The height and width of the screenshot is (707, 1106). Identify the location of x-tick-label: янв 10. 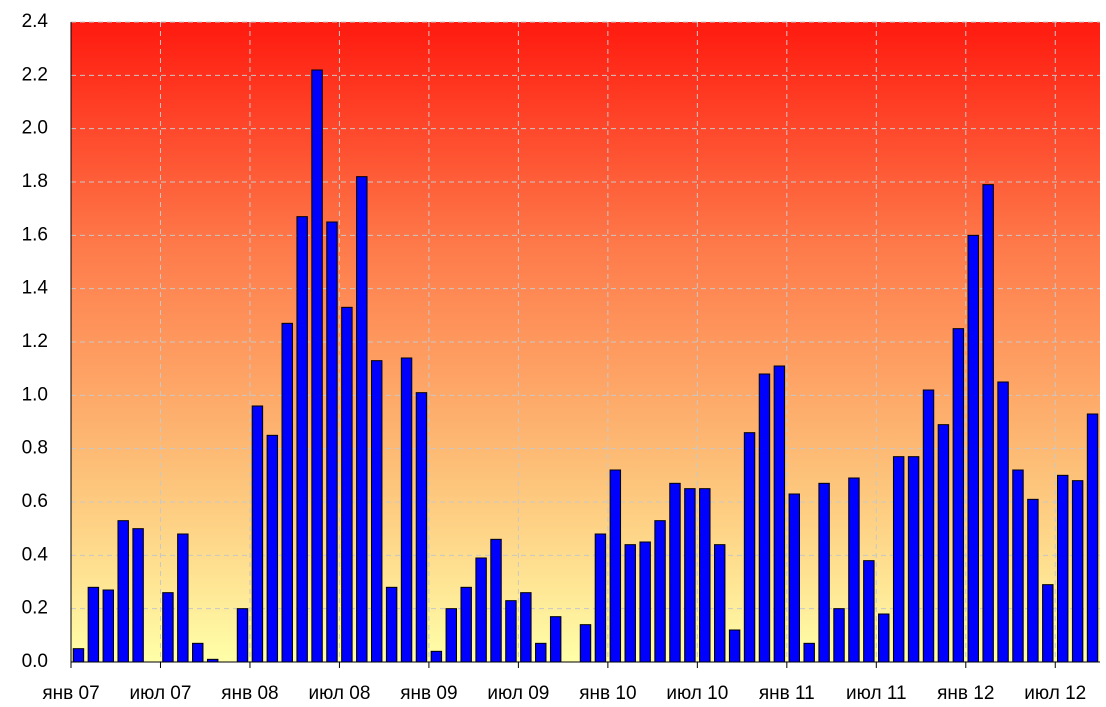
(607, 693).